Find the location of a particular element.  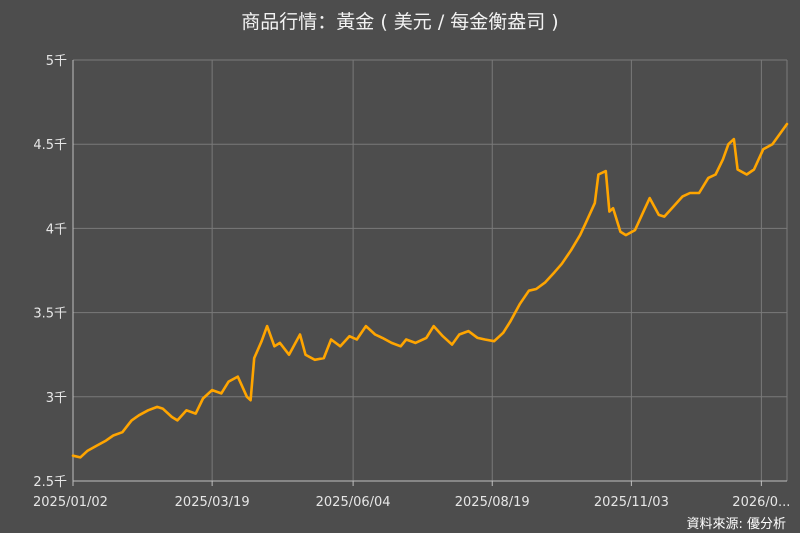

source-label: 資料來源: 優分析 is located at coordinates (736, 524).